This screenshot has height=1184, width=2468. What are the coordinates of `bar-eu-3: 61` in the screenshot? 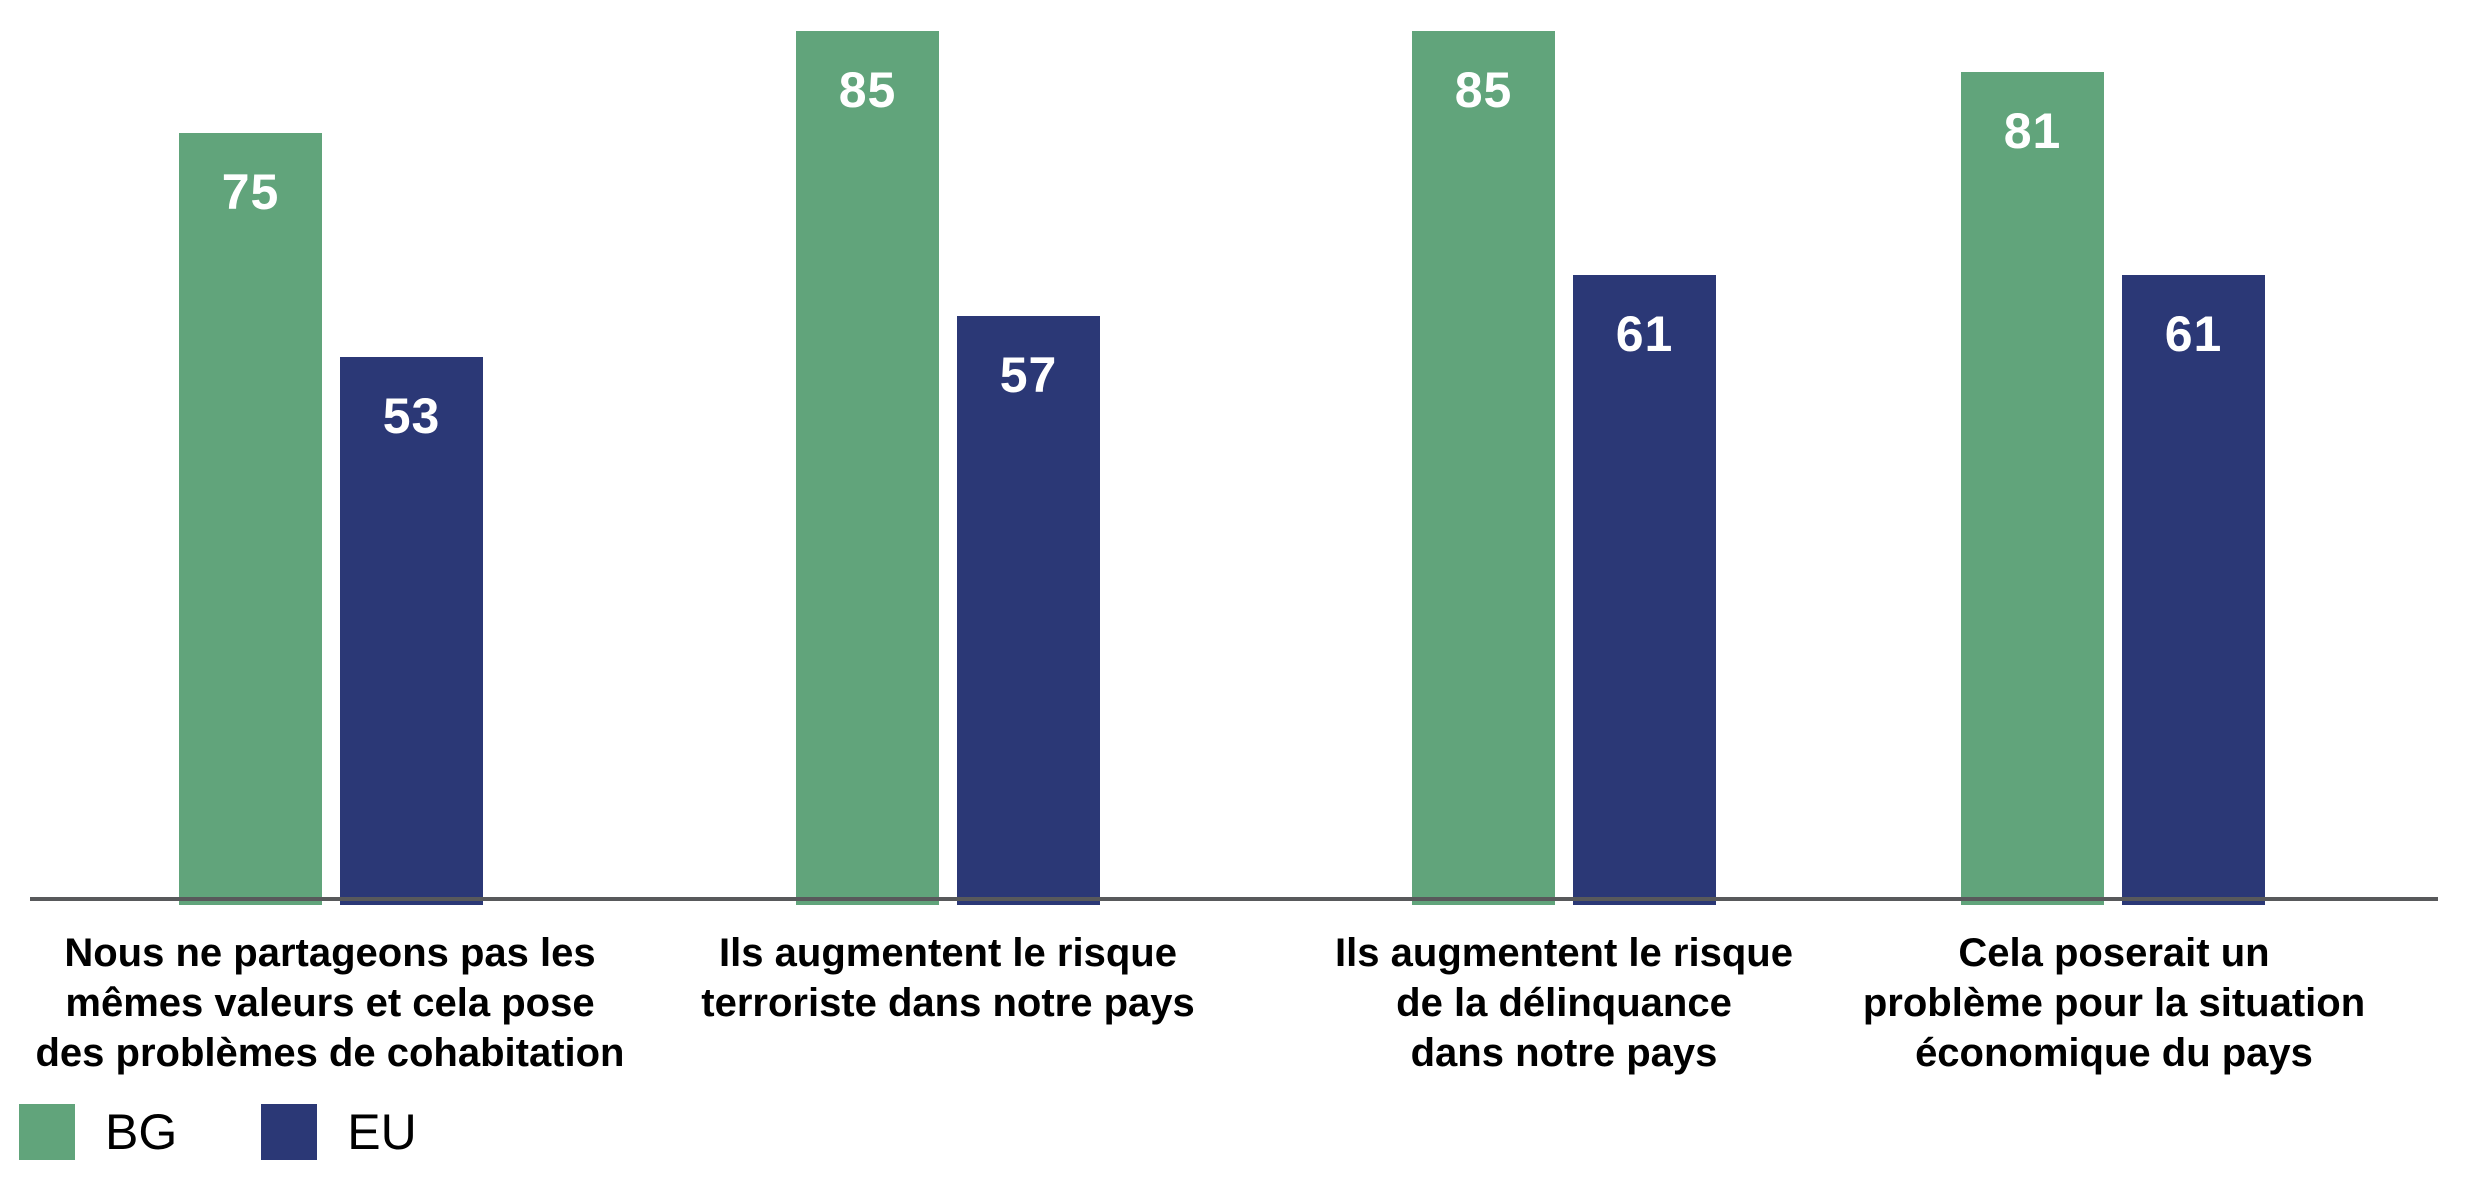 It's located at (2193, 590).